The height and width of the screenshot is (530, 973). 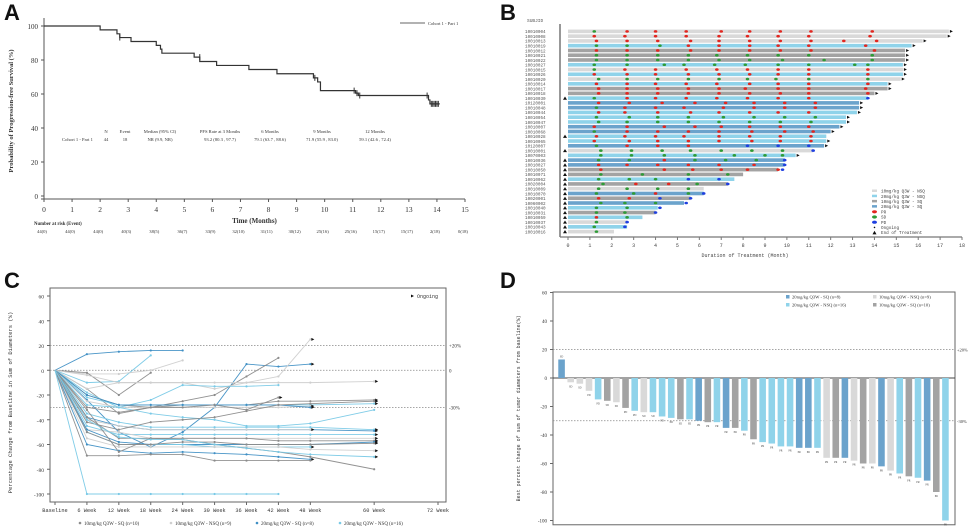 I want to click on subject-id: 10010071, so click(x=535, y=175).